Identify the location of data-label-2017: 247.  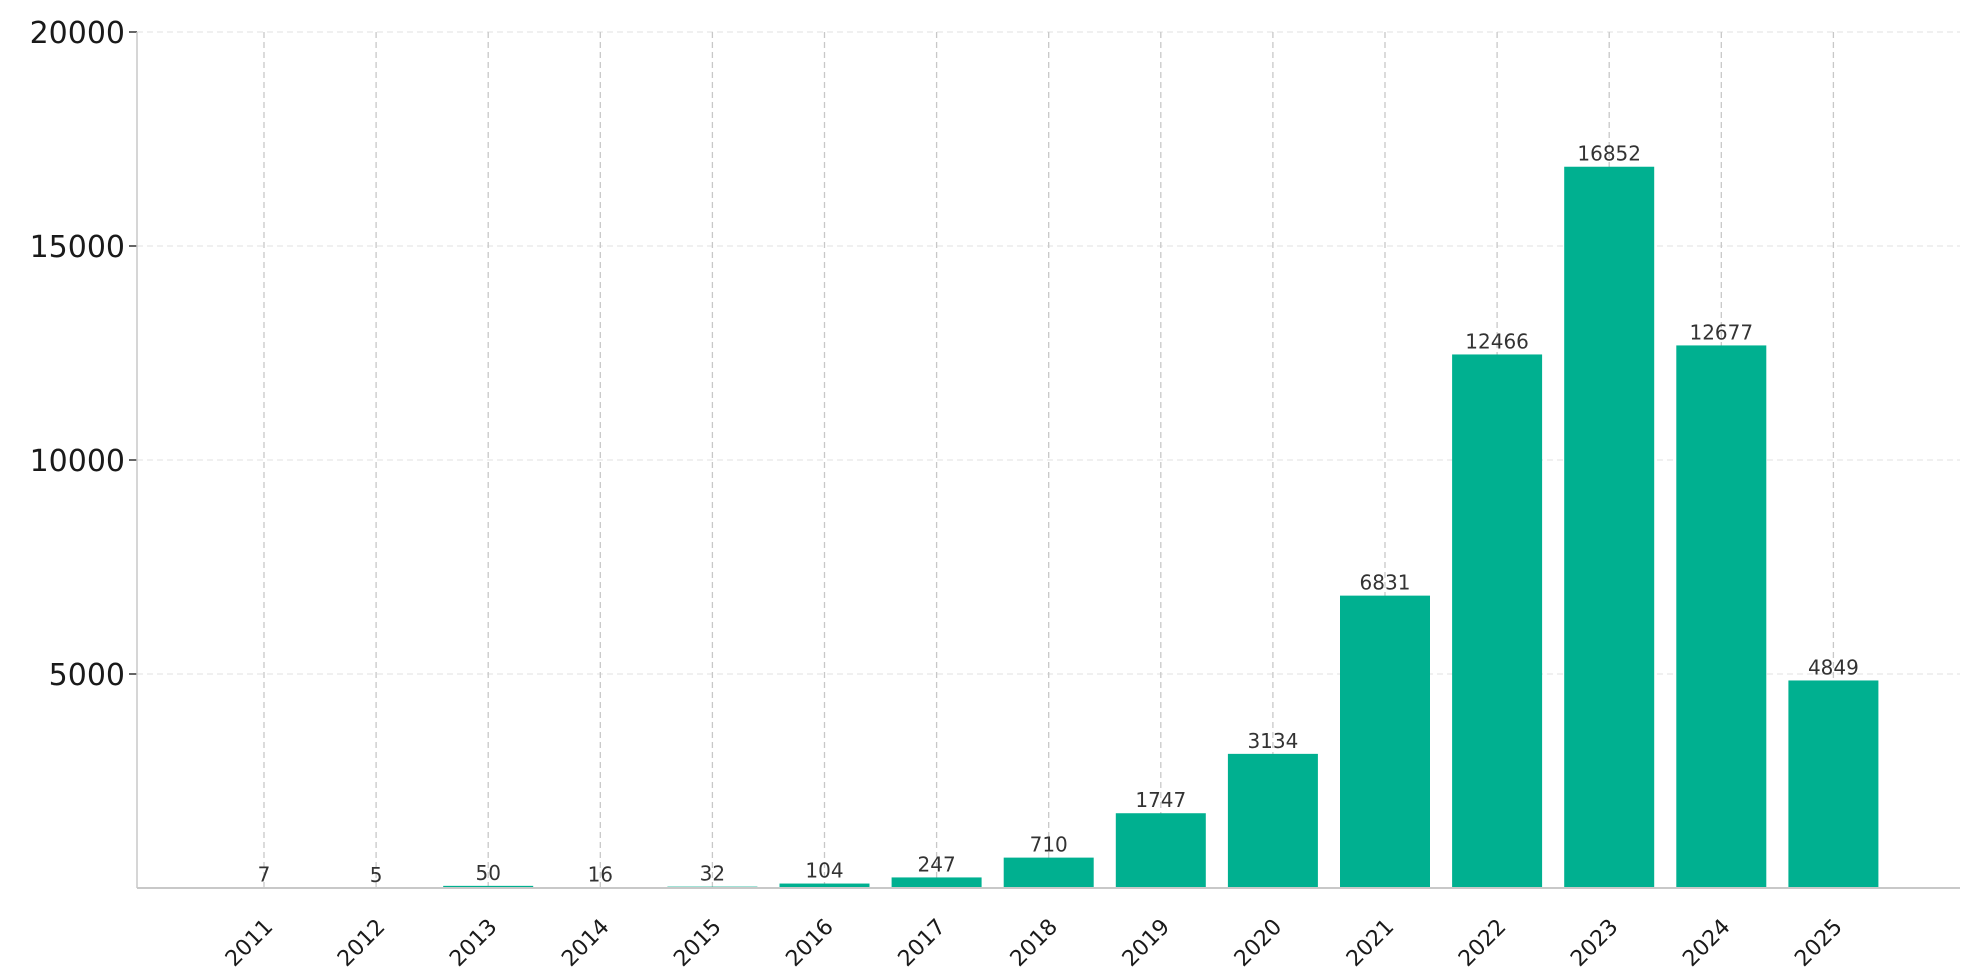
(937, 864).